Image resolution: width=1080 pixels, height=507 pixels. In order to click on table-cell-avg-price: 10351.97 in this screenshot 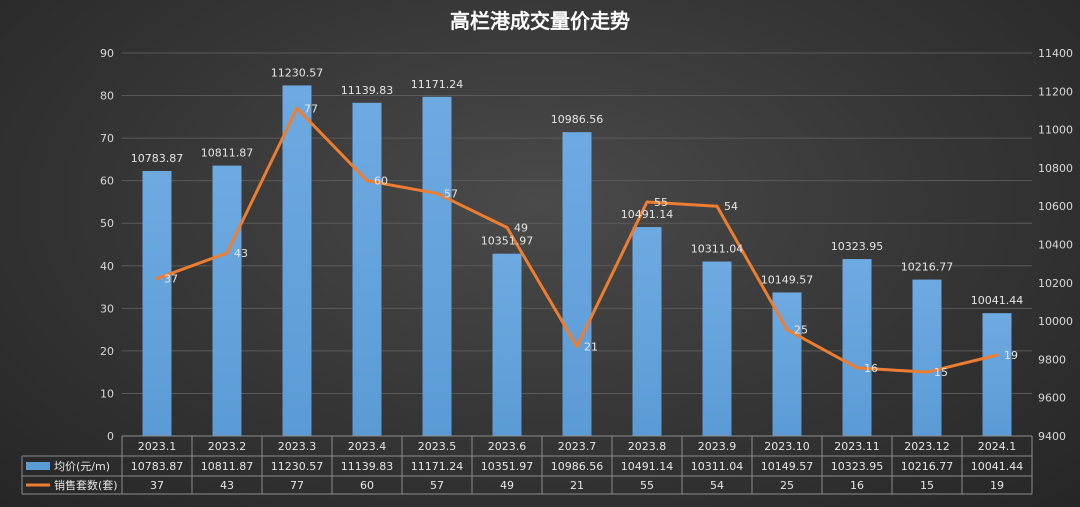, I will do `click(507, 466)`.